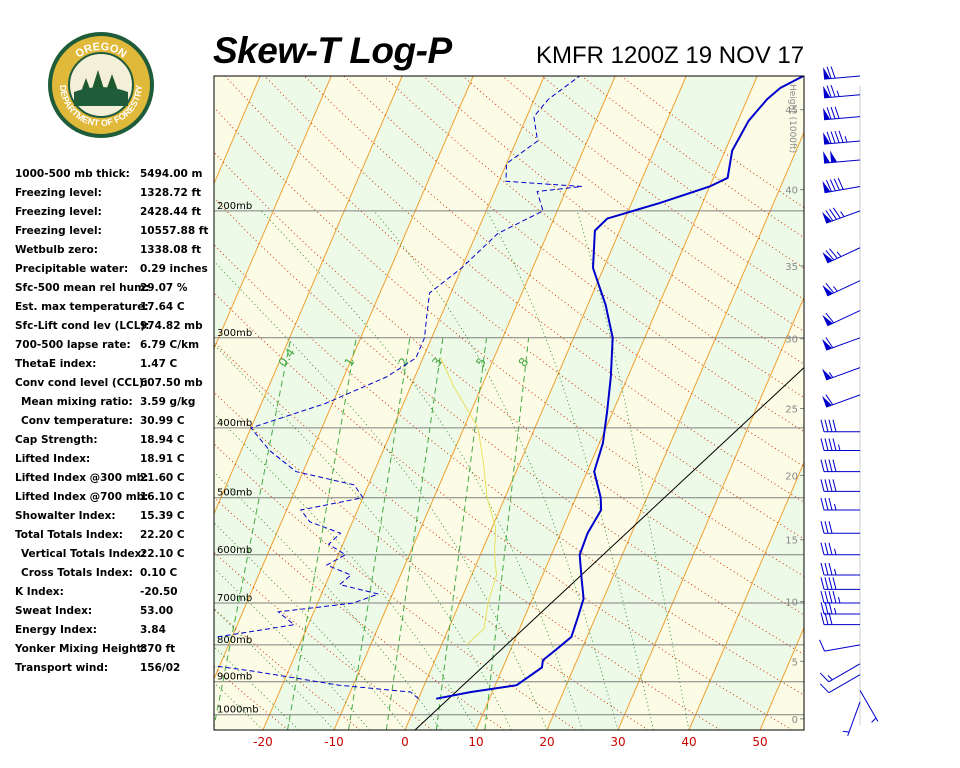 This screenshot has height=768, width=960. Describe the element at coordinates (170, 345) in the screenshot. I see `index-value: 6.79 C/km` at that location.